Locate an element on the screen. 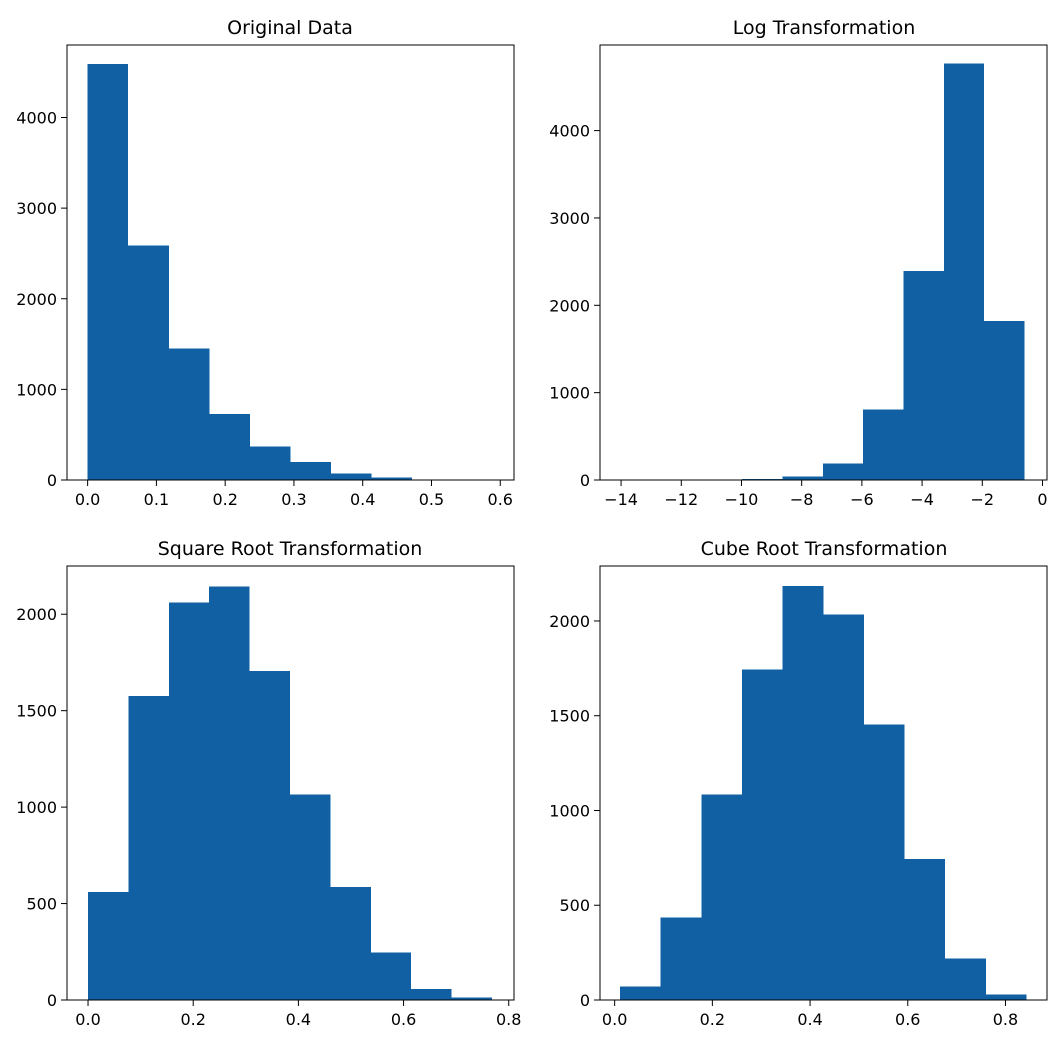  x-tick-label: −14 is located at coordinates (621, 499).